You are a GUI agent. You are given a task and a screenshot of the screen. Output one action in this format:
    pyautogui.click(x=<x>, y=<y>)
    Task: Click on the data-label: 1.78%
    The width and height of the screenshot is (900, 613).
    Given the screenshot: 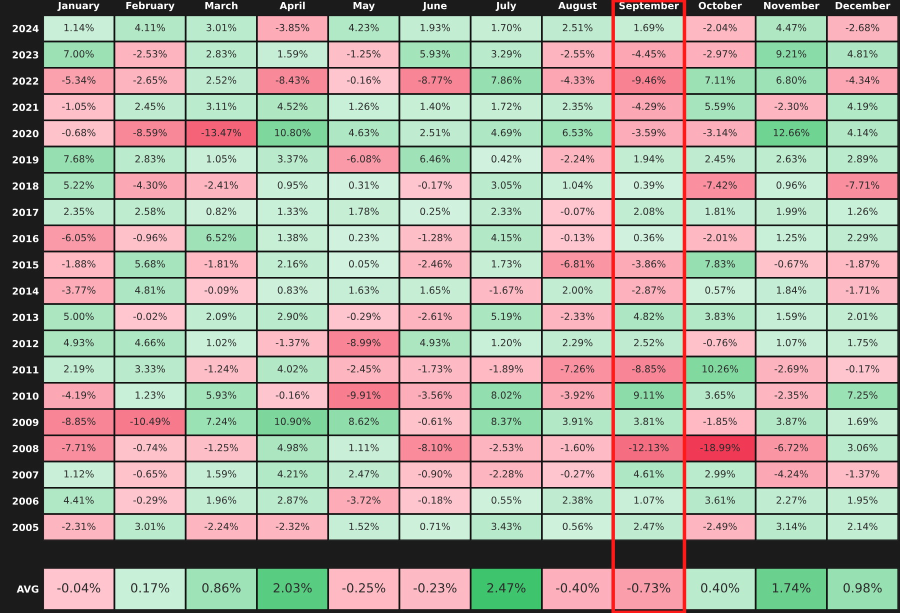 What is the action you would take?
    pyautogui.click(x=364, y=212)
    